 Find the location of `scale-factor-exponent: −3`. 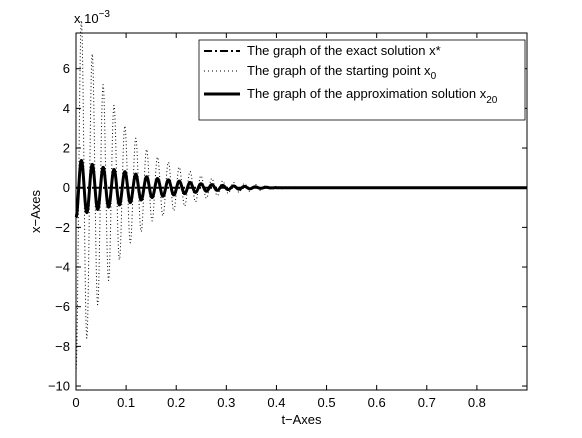

scale-factor-exponent: −3 is located at coordinates (105, 14).